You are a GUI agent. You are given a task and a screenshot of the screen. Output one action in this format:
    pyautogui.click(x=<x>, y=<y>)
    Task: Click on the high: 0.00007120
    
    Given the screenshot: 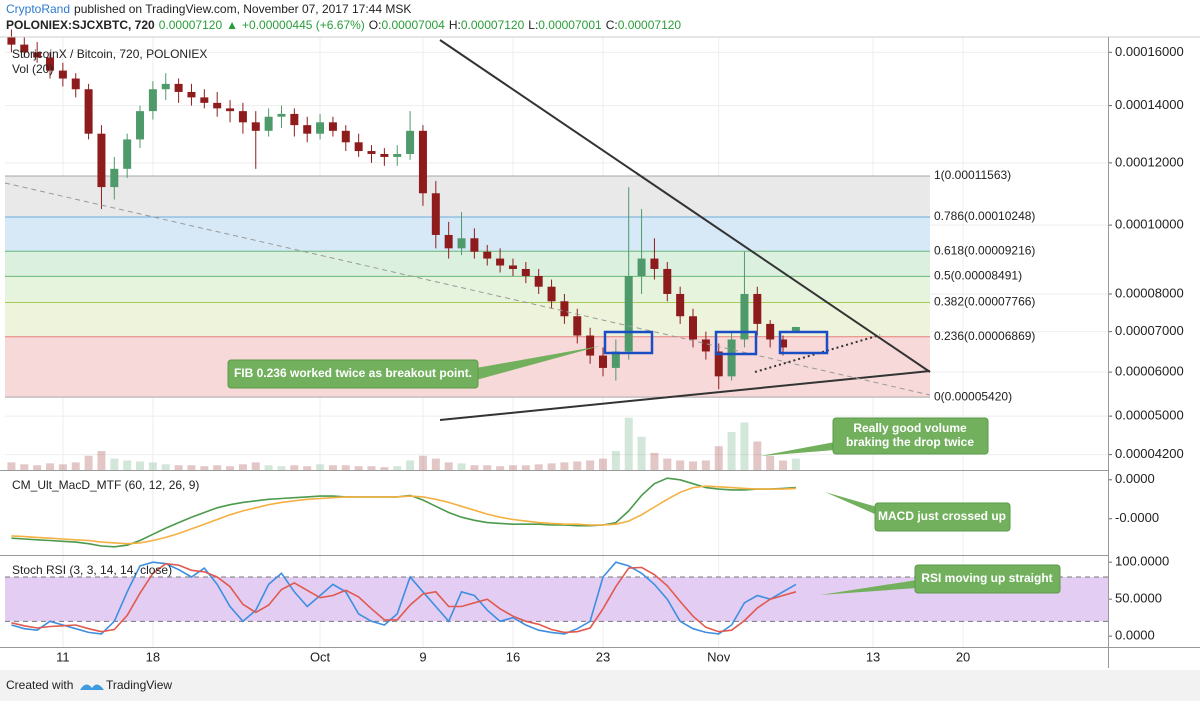 What is the action you would take?
    pyautogui.click(x=493, y=25)
    